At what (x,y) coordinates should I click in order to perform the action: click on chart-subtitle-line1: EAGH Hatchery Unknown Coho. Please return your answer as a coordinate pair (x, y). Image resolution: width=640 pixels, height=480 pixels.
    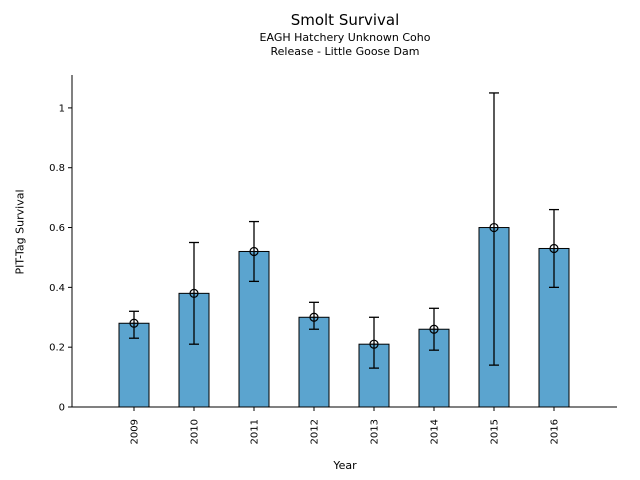
    Looking at the image, I should click on (345, 37).